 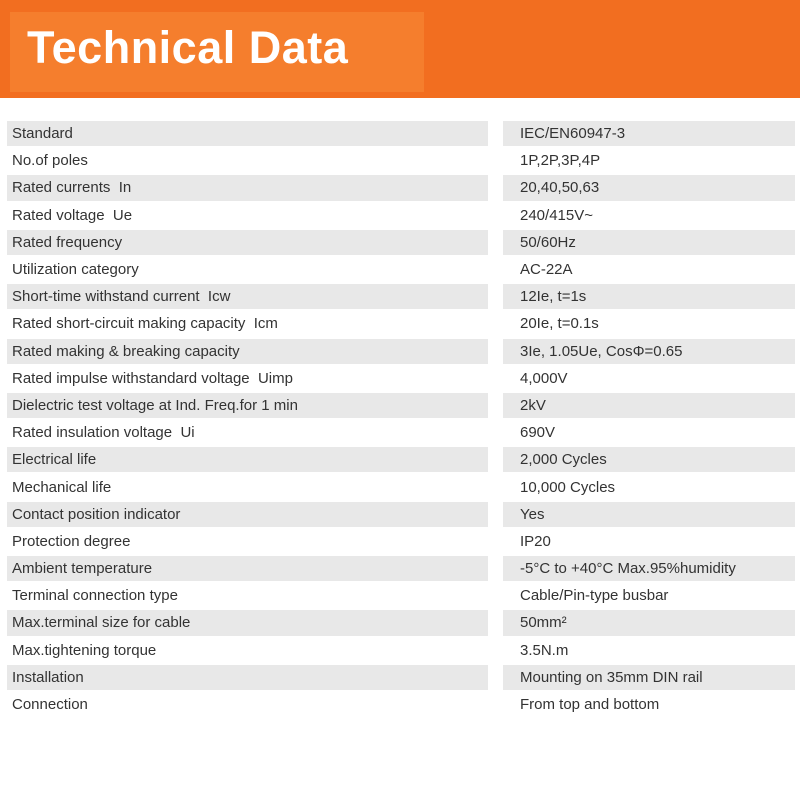 I want to click on spec-label: Rated short-circuit making capacity Icm, so click(x=145, y=324).